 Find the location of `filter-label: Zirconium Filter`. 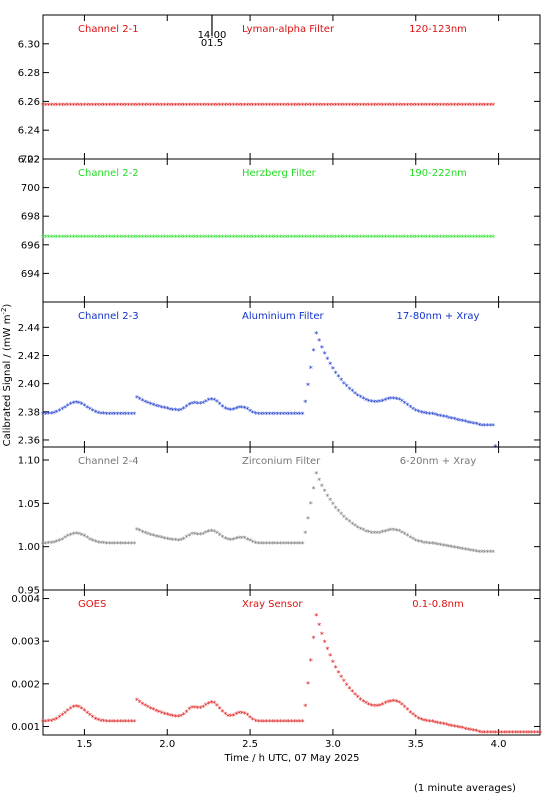

filter-label: Zirconium Filter is located at coordinates (281, 461).